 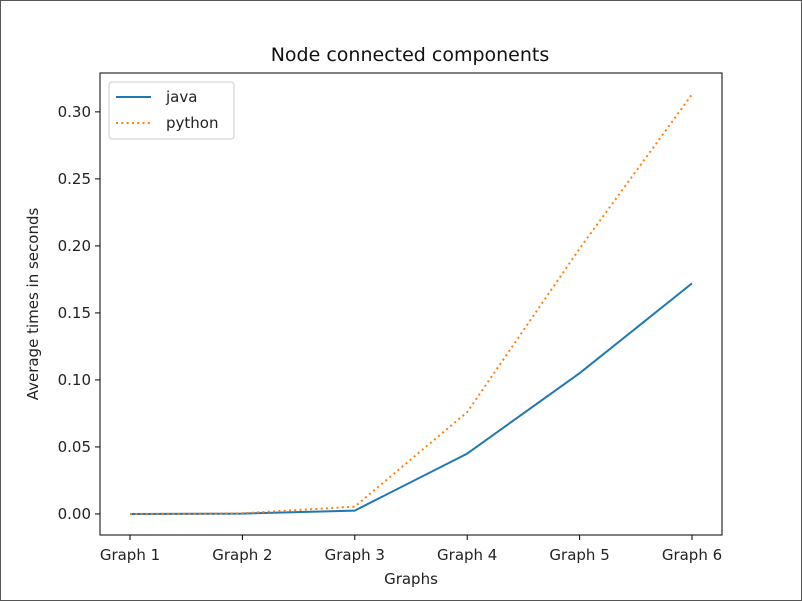 I want to click on legend-label-java: java, so click(x=181, y=97).